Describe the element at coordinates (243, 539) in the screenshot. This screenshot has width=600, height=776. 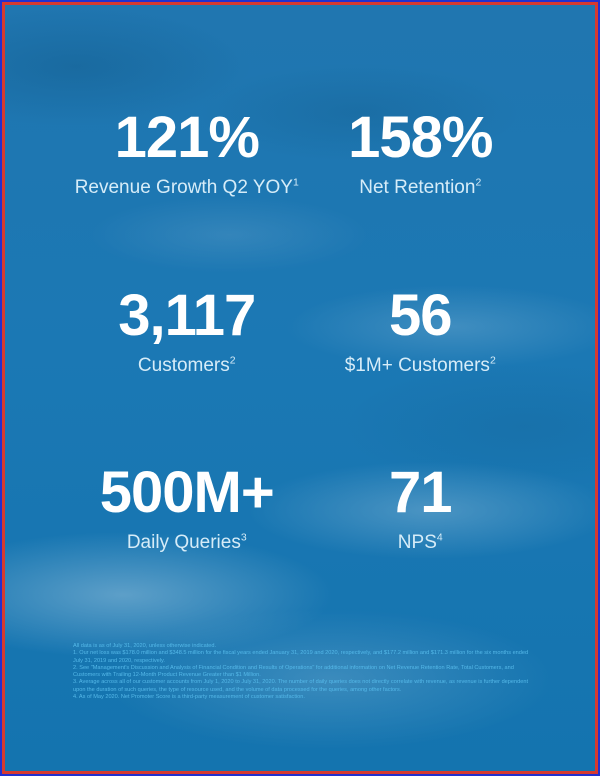
I see `footnote-marker: 3` at that location.